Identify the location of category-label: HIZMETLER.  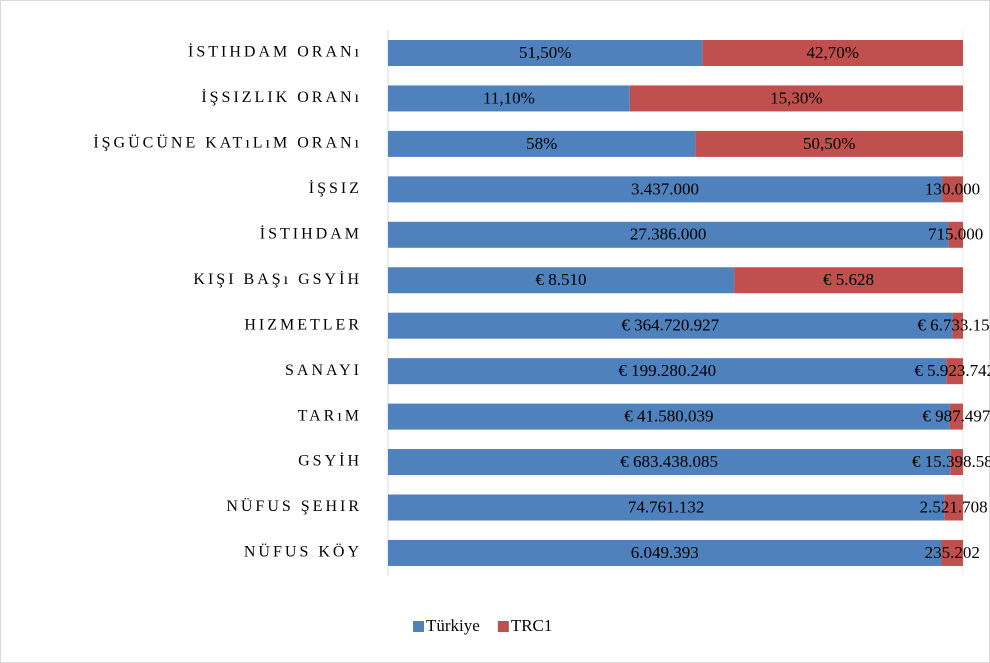
(303, 324).